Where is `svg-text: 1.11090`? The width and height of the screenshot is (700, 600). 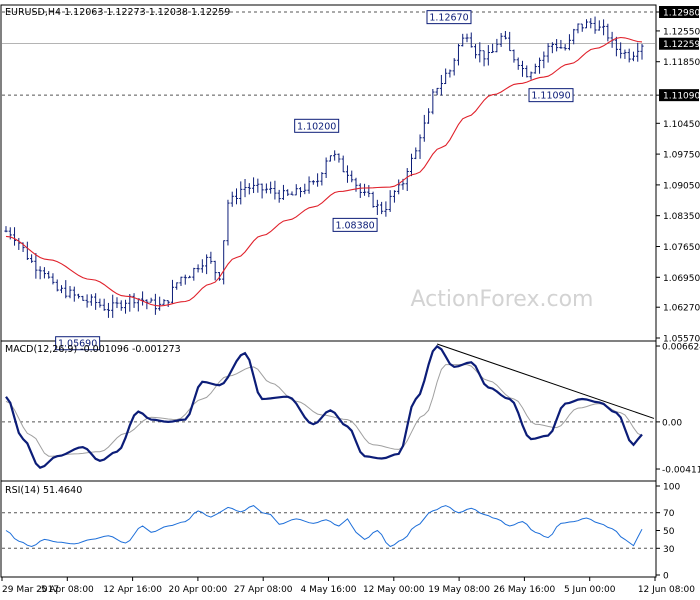
svg-text: 1.11090 is located at coordinates (550, 96).